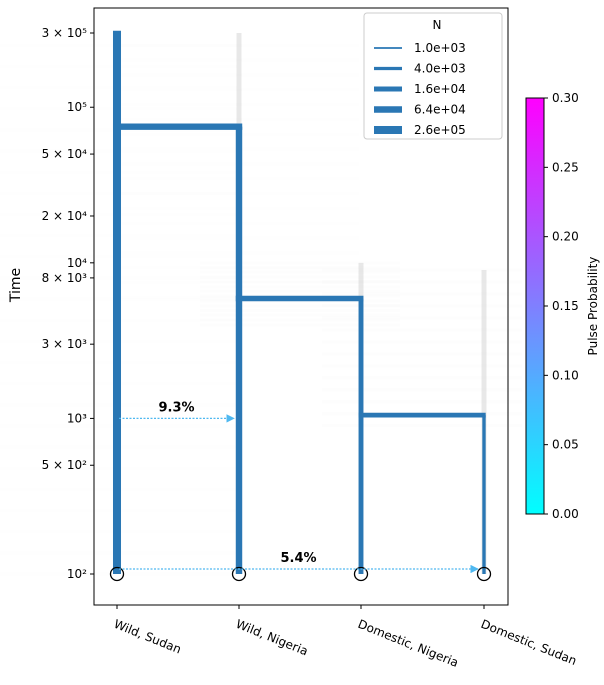 The height and width of the screenshot is (685, 604). Describe the element at coordinates (16, 285) in the screenshot. I see `y-axis-title: Time` at that location.